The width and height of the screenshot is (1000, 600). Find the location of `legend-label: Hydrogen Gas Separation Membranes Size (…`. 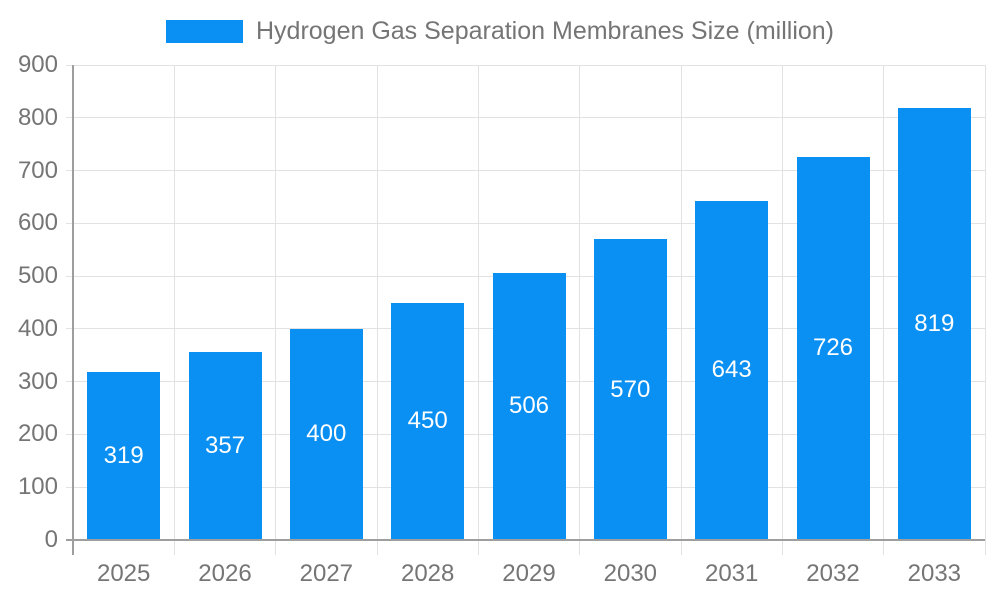

legend-label: Hydrogen Gas Separation Membranes Size (… is located at coordinates (545, 31).